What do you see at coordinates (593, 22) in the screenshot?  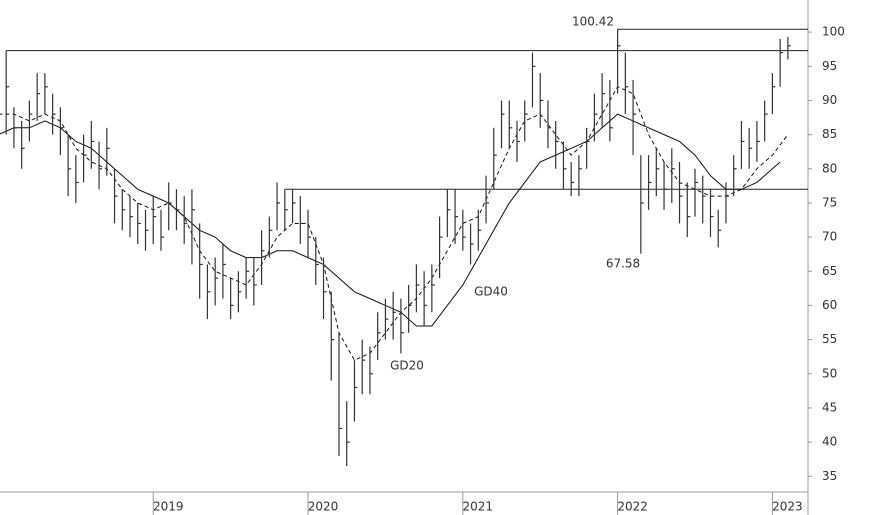 I see `high-annotation: 100.42` at bounding box center [593, 22].